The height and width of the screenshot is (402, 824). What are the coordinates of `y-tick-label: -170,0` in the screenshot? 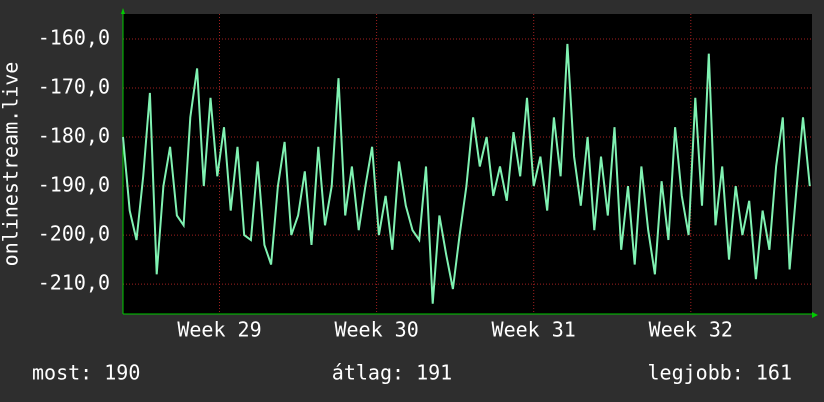 It's located at (74, 87).